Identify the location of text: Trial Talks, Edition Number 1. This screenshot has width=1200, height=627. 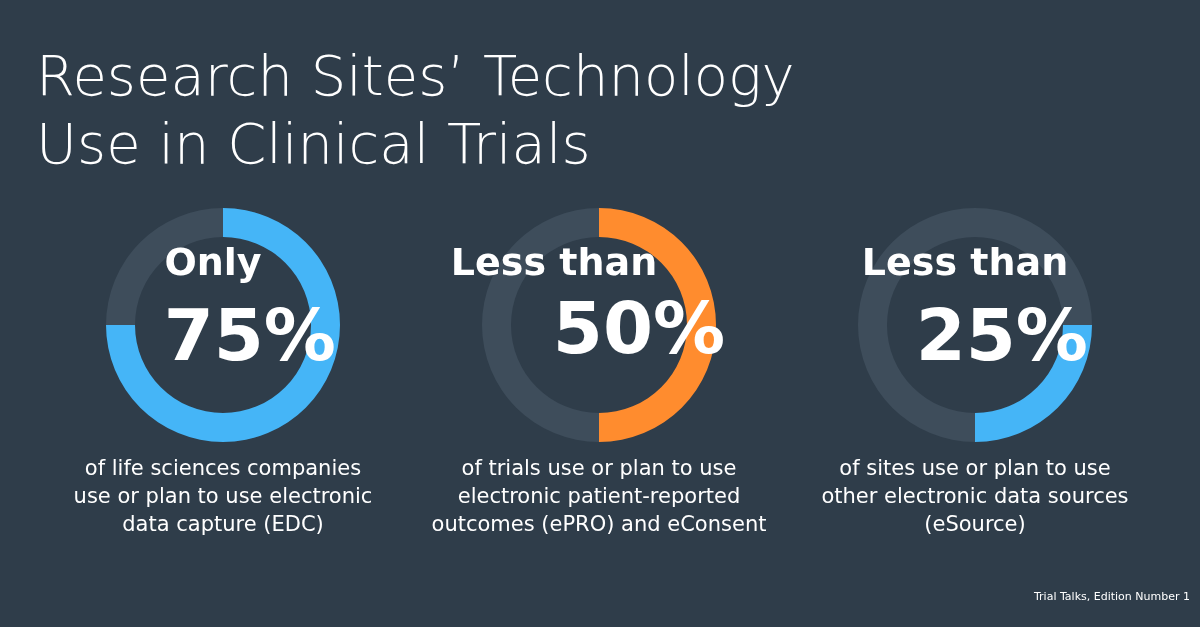
(1111, 596).